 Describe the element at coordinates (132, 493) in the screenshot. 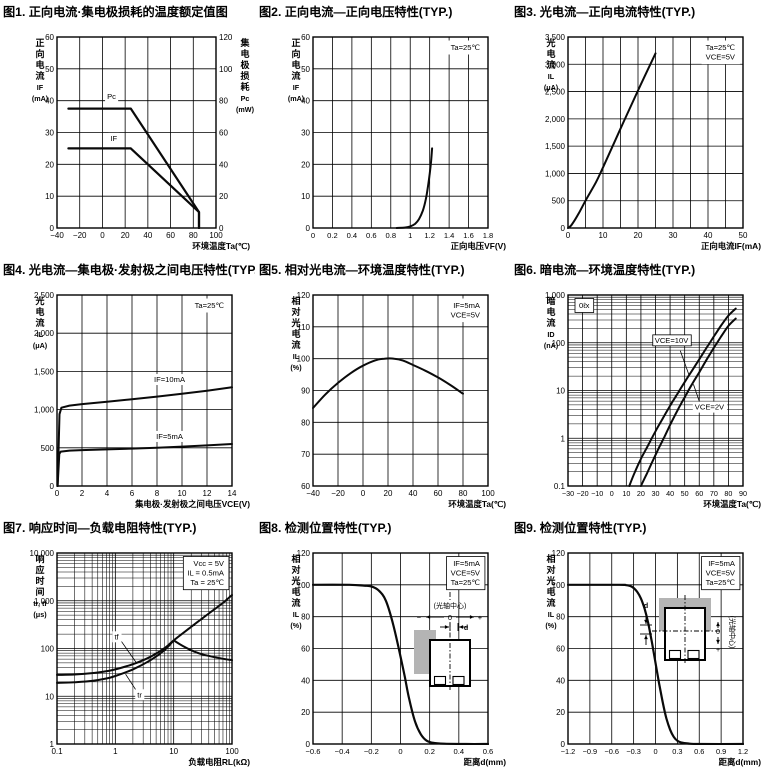

I see `svg-text: 6` at that location.